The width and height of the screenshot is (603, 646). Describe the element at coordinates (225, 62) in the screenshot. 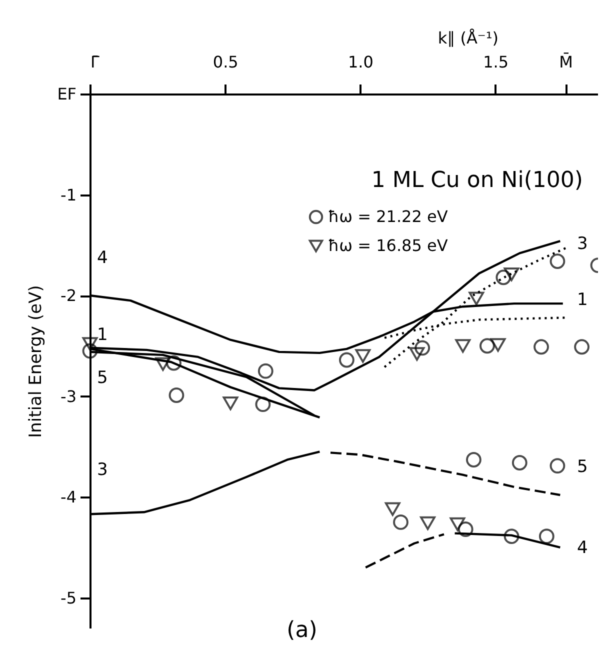

I see `x-tick-label: 0.5` at that location.